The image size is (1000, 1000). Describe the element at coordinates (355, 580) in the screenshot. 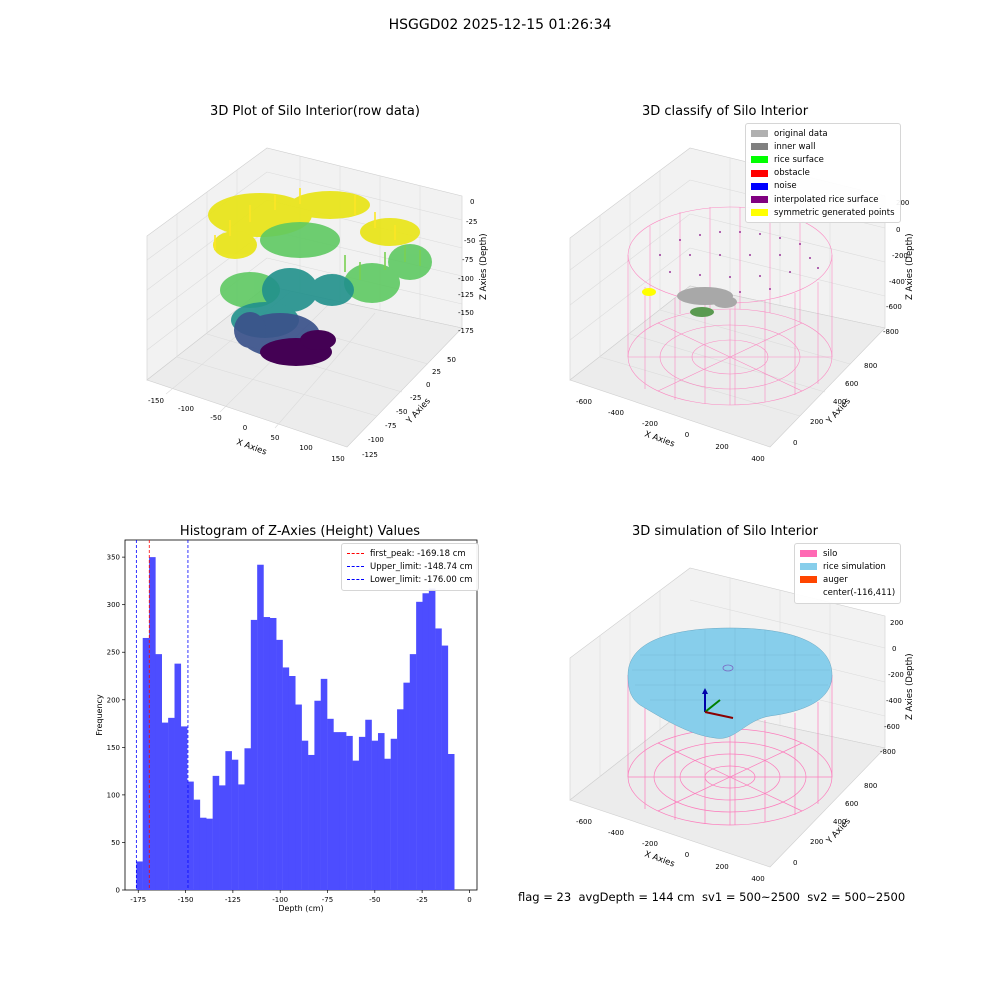

I see `legend-line` at that location.